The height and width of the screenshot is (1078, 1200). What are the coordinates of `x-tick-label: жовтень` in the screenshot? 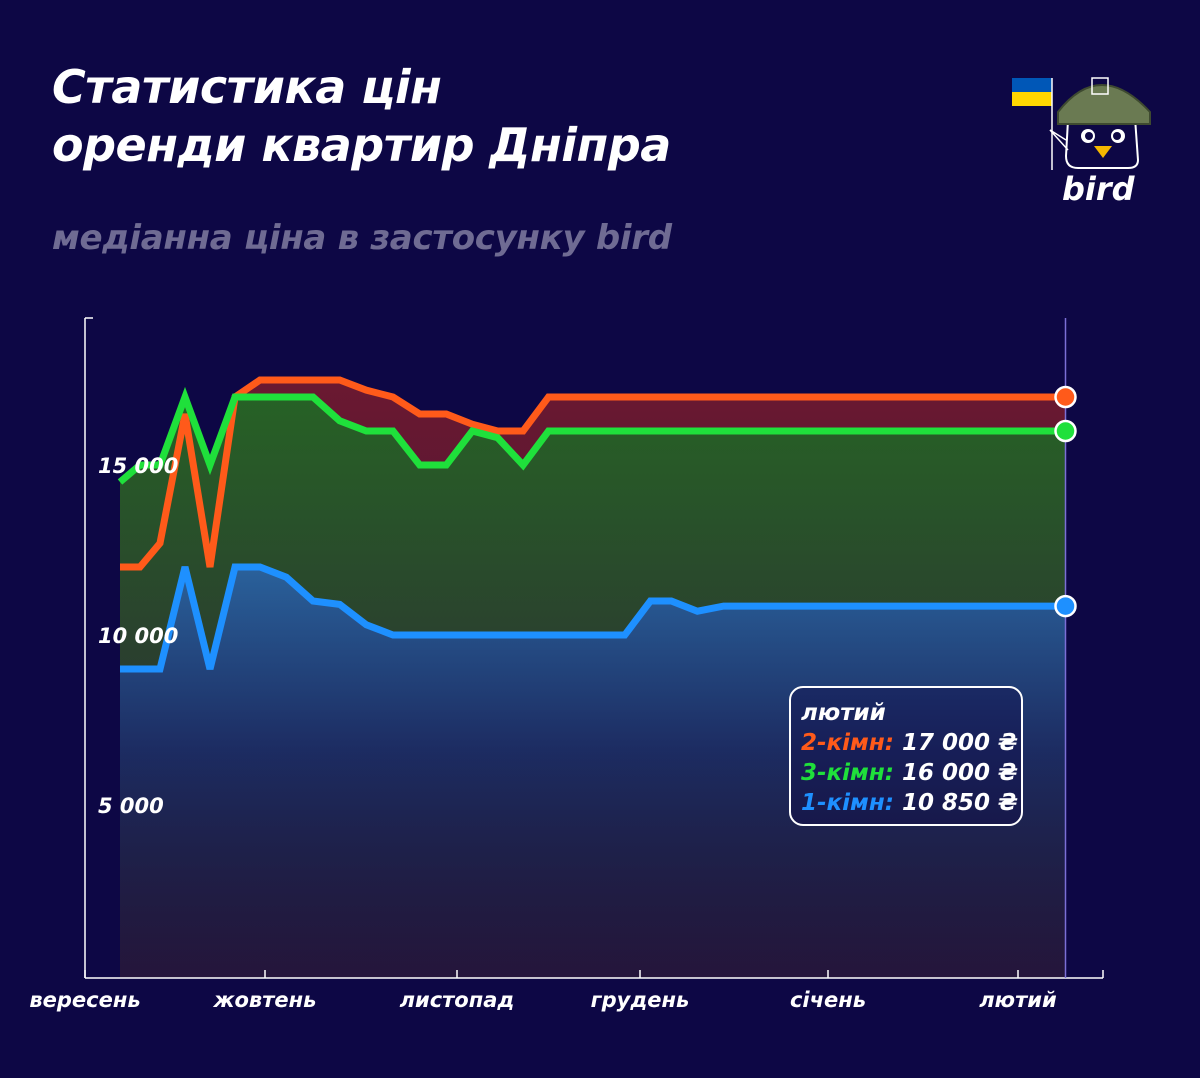 It's located at (265, 1000).